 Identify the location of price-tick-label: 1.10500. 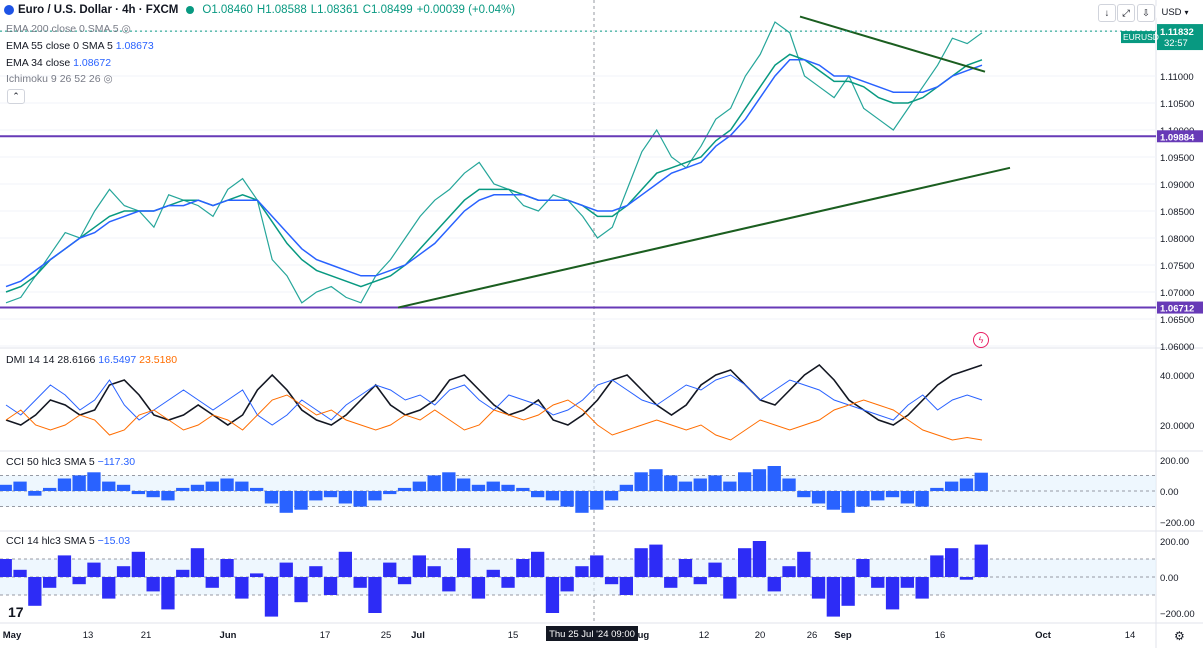
(1177, 104).